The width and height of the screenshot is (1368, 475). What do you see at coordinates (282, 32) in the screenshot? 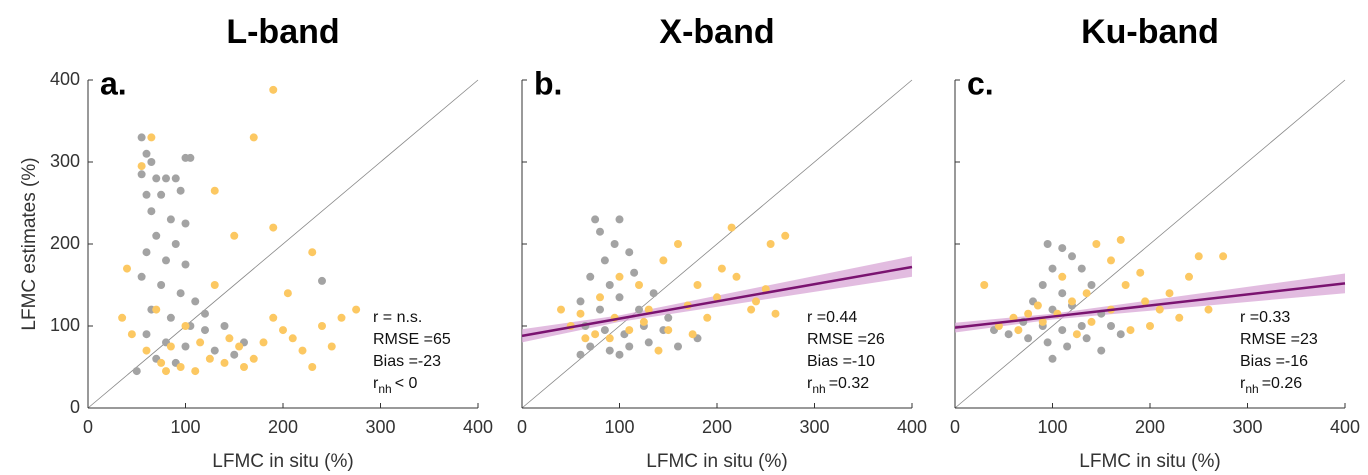
I see `panel-title: L-band` at bounding box center [282, 32].